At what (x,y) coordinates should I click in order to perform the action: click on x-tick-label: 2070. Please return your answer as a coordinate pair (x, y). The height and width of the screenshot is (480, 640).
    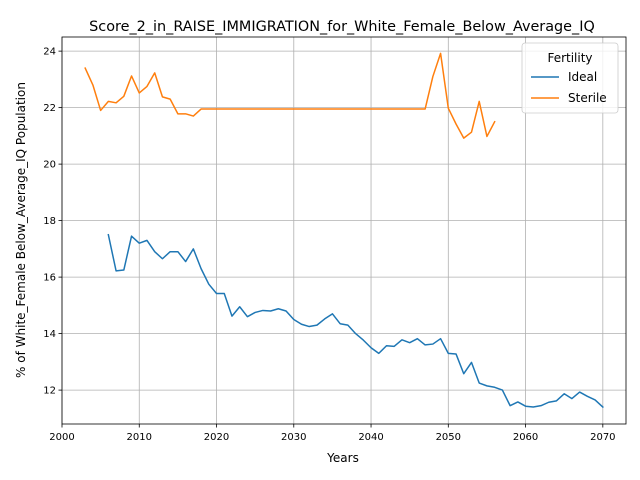
    Looking at the image, I should click on (602, 437).